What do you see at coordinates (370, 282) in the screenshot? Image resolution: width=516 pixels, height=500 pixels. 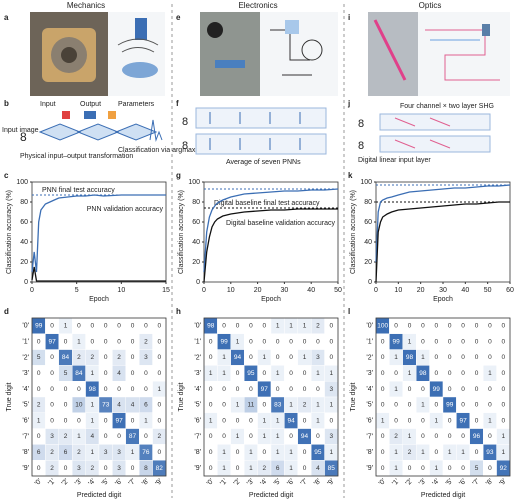 I see `y-tick-label: 0` at bounding box center [370, 282].